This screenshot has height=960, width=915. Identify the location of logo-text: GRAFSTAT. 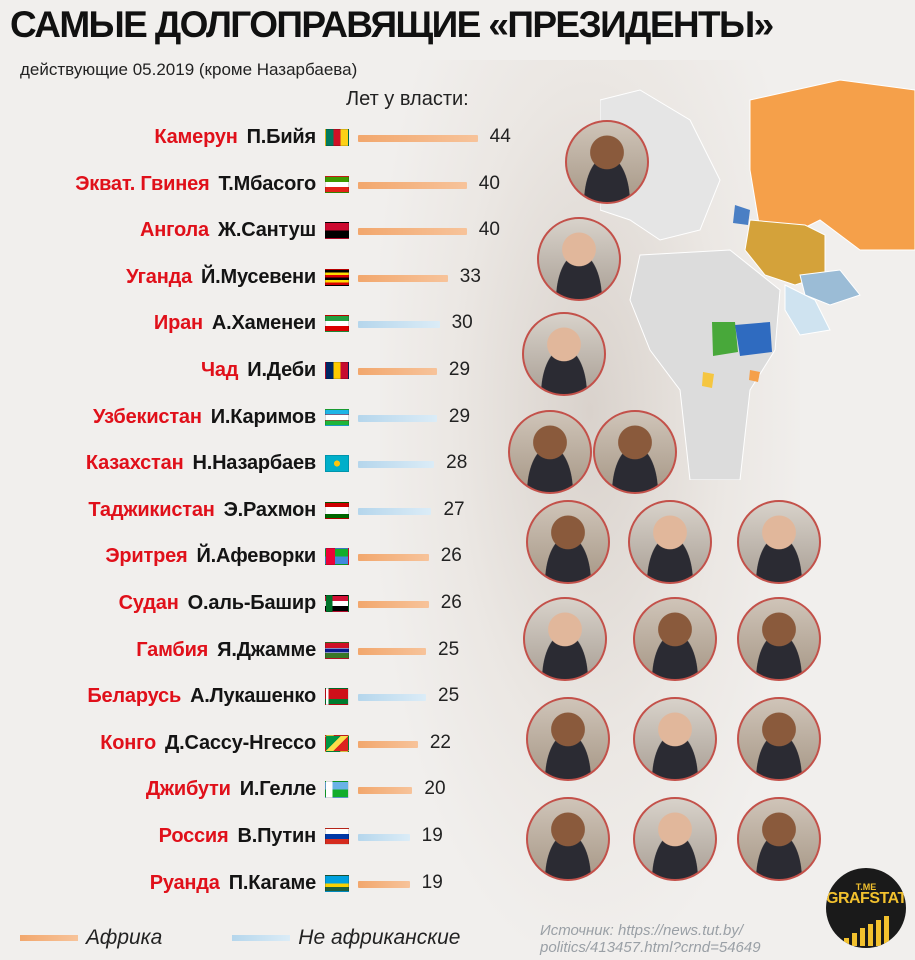
(866, 898).